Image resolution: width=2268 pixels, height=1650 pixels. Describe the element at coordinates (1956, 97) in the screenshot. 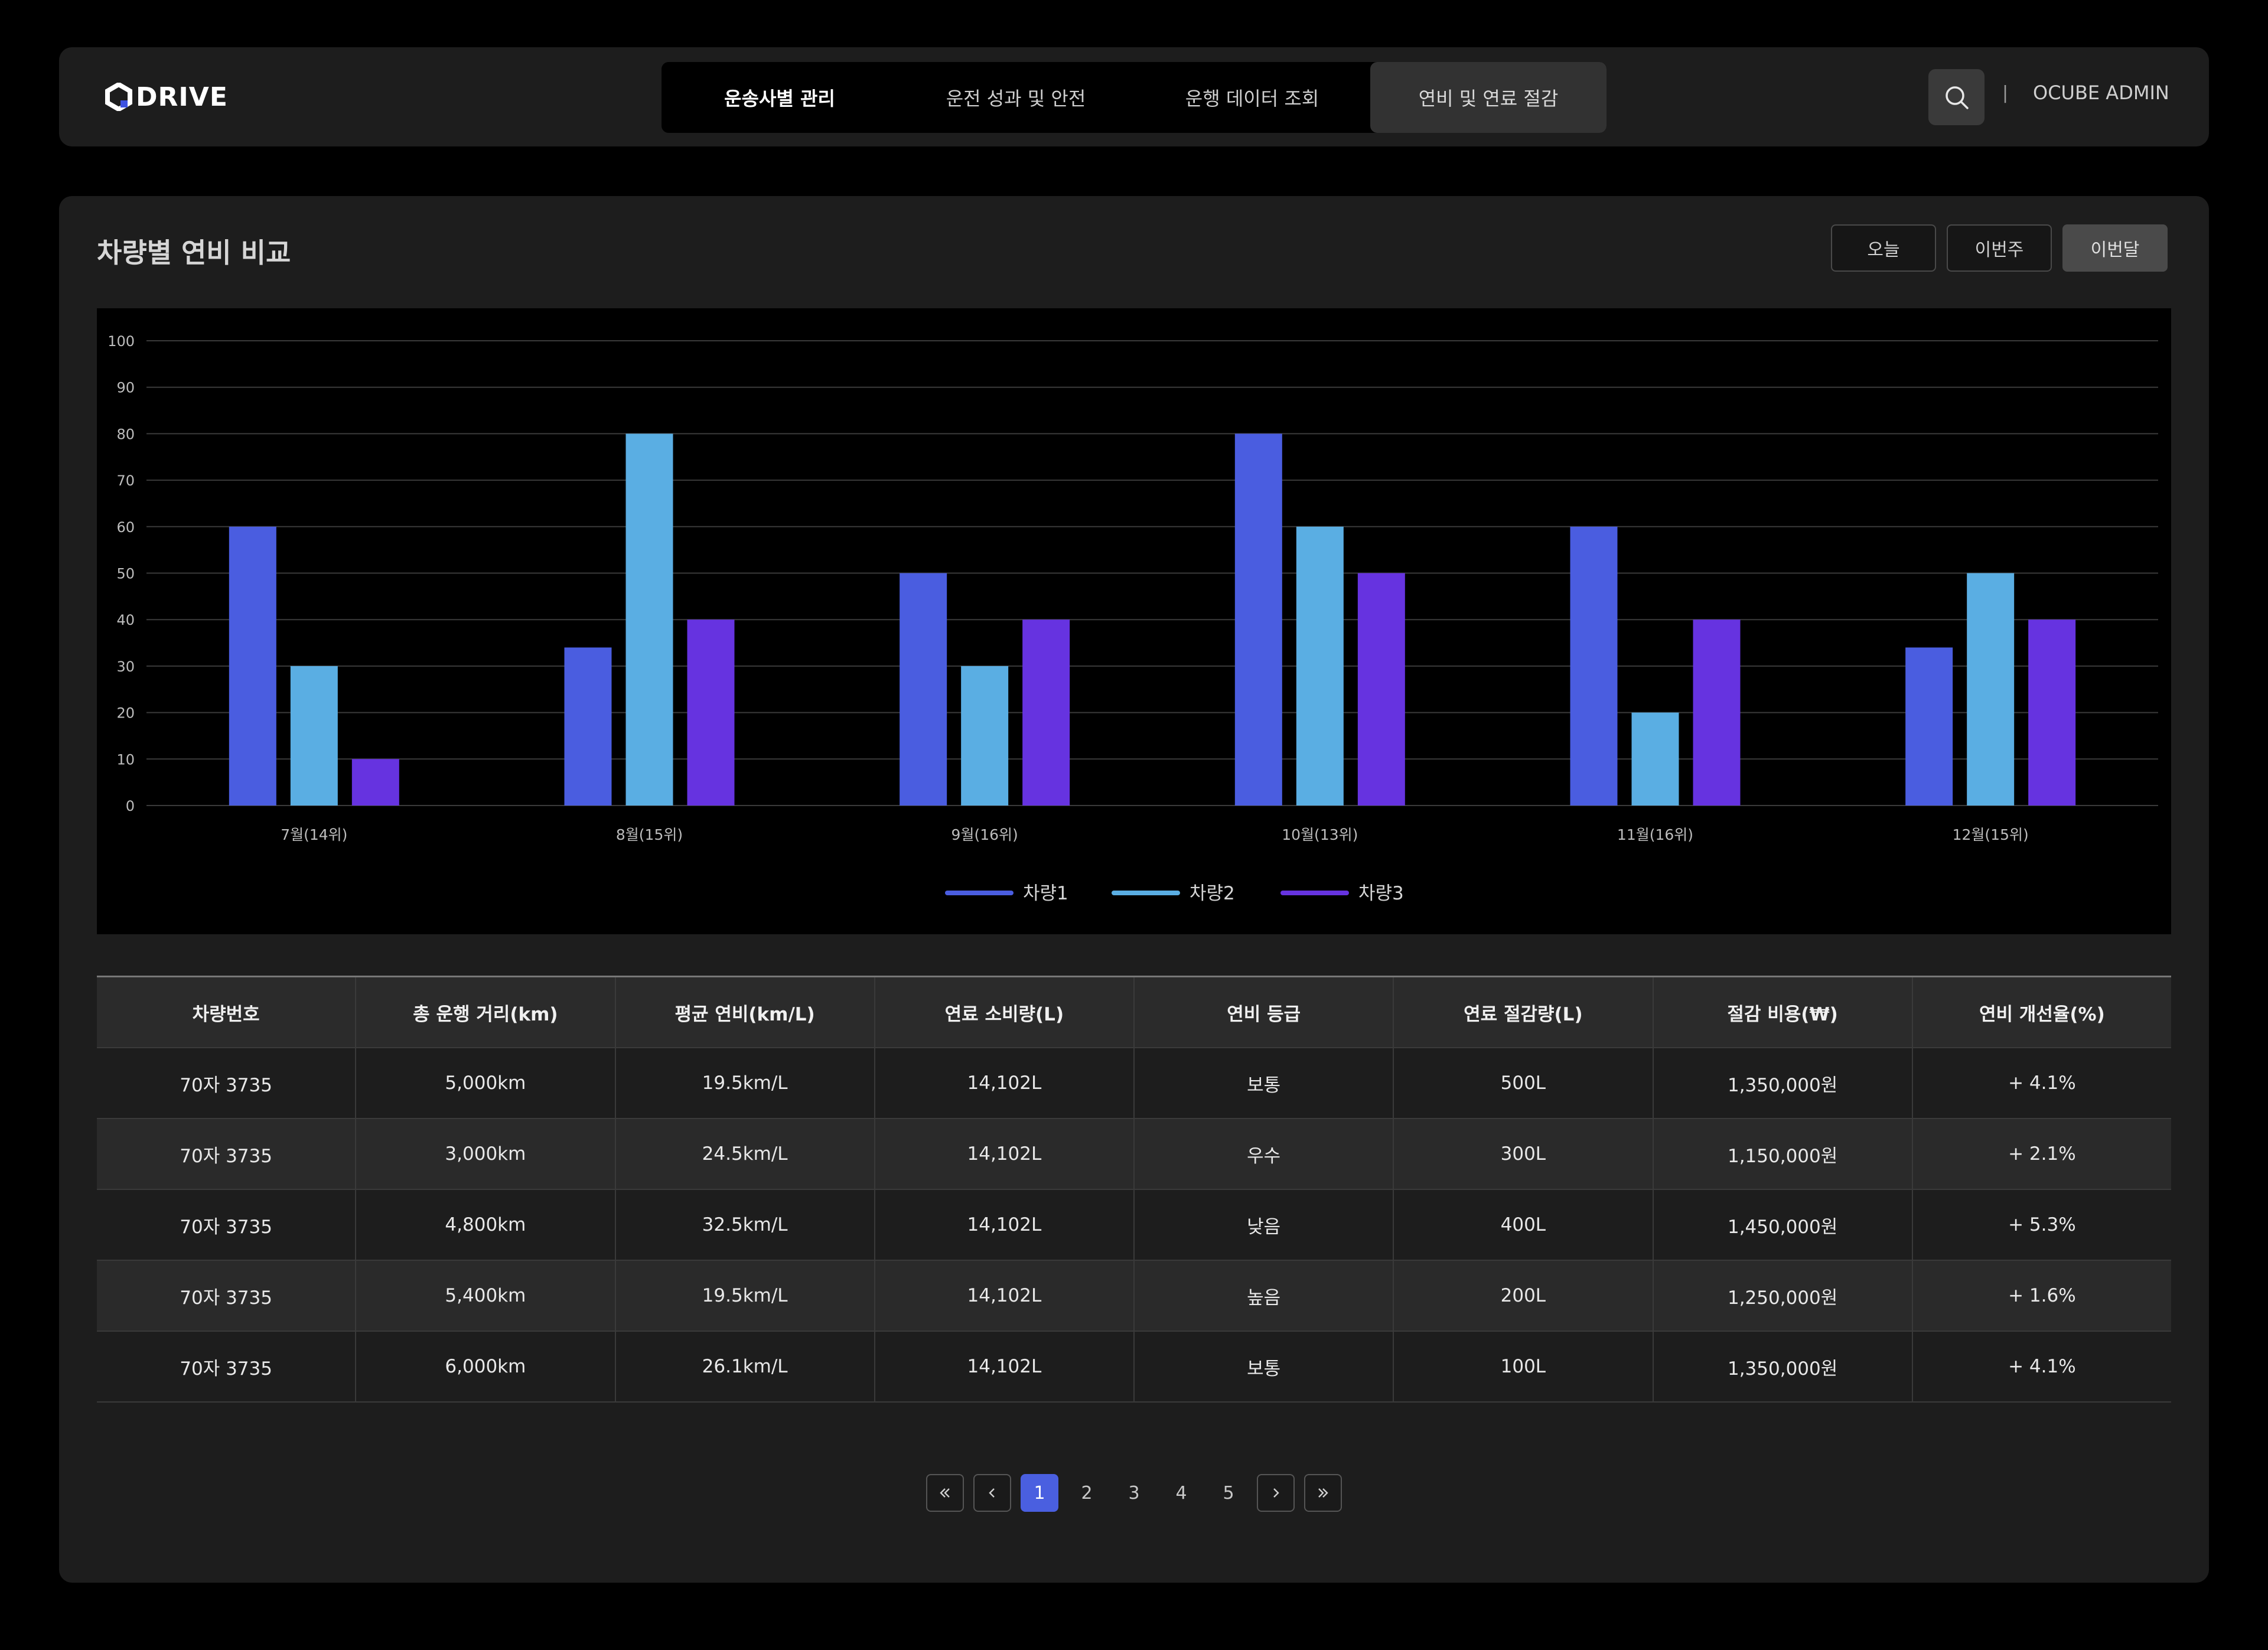

I see `search-button` at that location.